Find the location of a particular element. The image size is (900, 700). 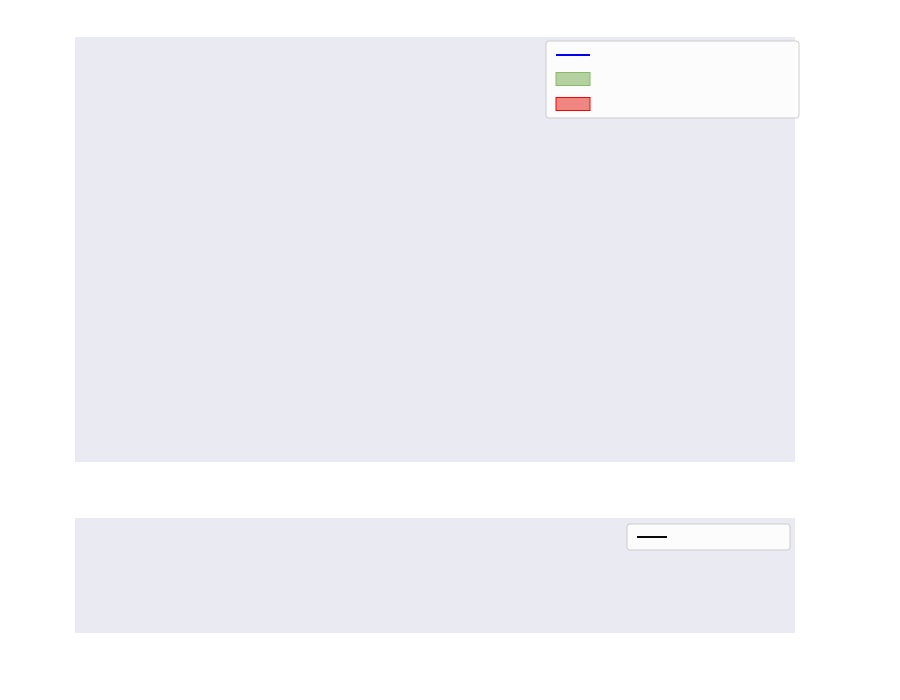

bottom-legend-box is located at coordinates (708, 537).